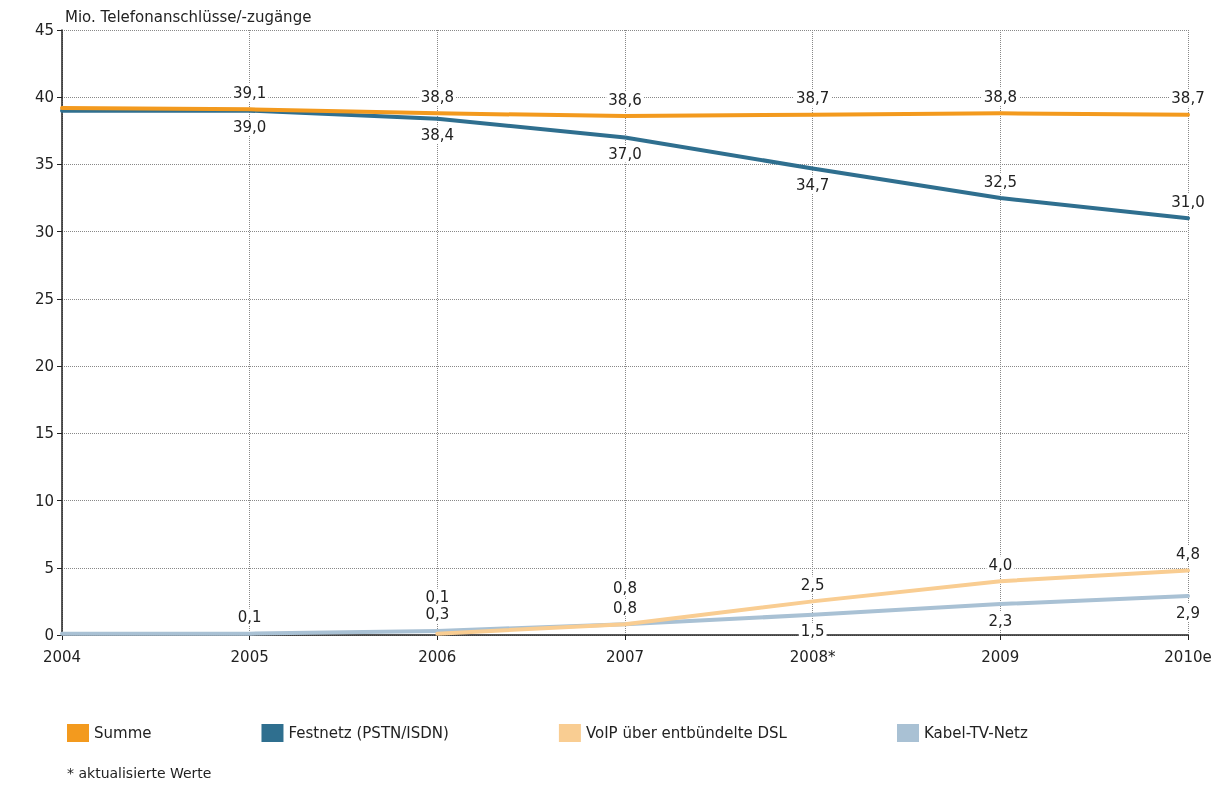 This screenshot has height=791, width=1215. What do you see at coordinates (1000, 656) in the screenshot?
I see `x-tick-label: 2009` at bounding box center [1000, 656].